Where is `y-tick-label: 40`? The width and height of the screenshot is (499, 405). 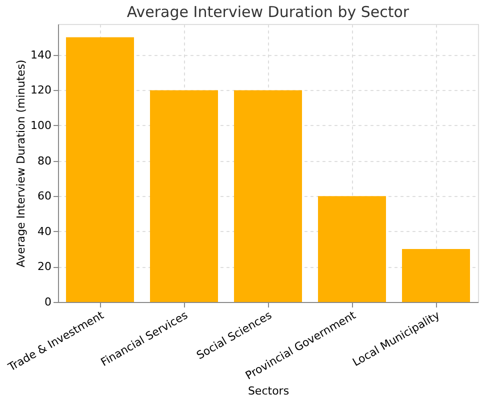
y-tick-label: 40 is located at coordinates (45, 231).